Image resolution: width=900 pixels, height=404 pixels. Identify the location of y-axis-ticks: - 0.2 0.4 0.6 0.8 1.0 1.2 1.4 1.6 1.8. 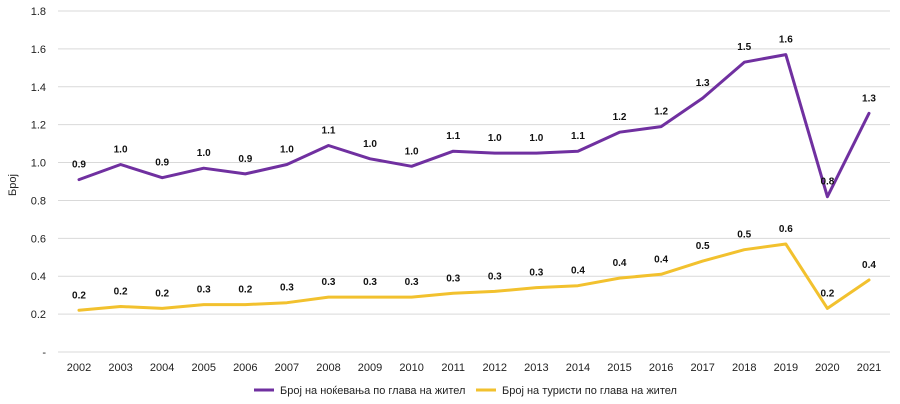
(39, 182).